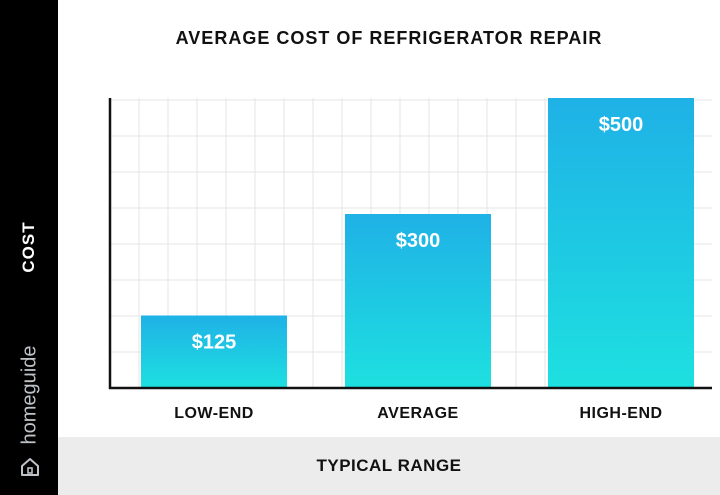  I want to click on bar-low-end, so click(214, 351).